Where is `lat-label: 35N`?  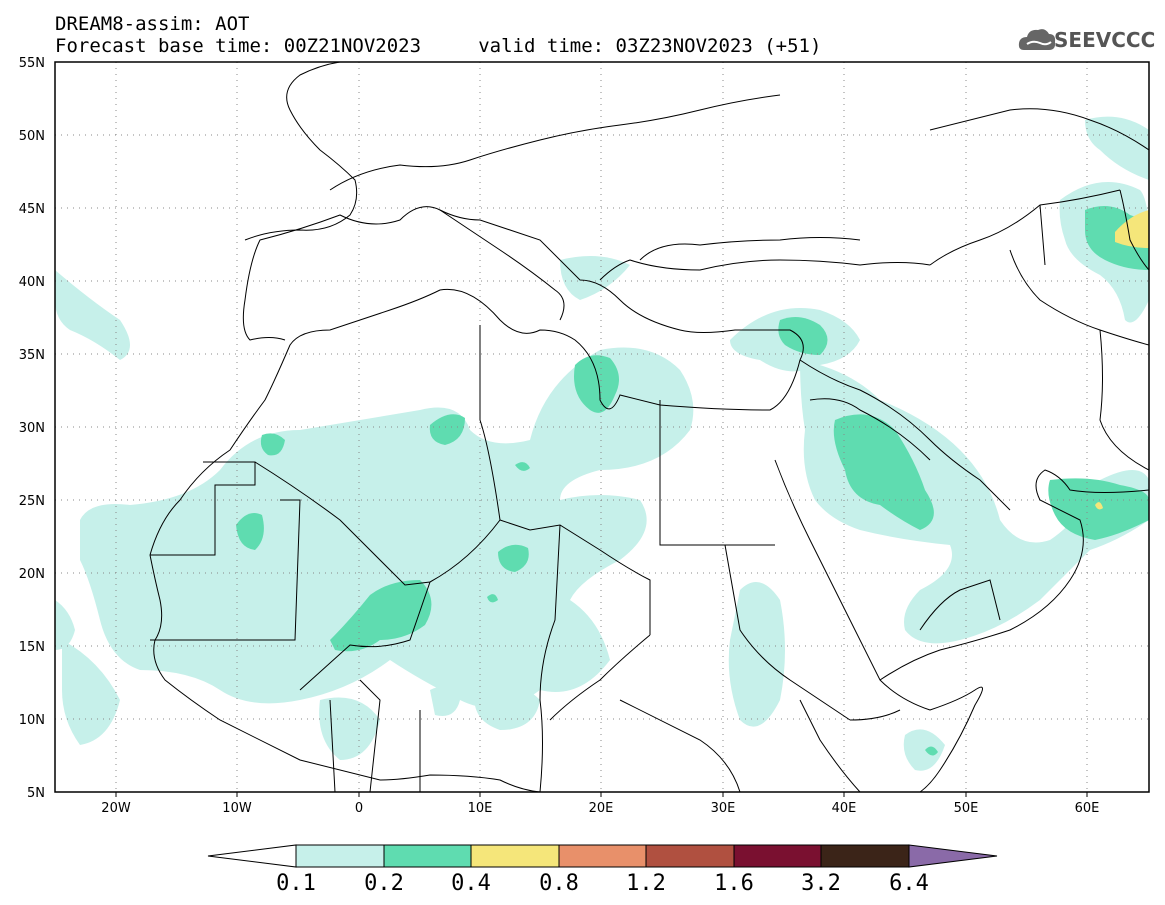
lat-label: 35N is located at coordinates (32, 355).